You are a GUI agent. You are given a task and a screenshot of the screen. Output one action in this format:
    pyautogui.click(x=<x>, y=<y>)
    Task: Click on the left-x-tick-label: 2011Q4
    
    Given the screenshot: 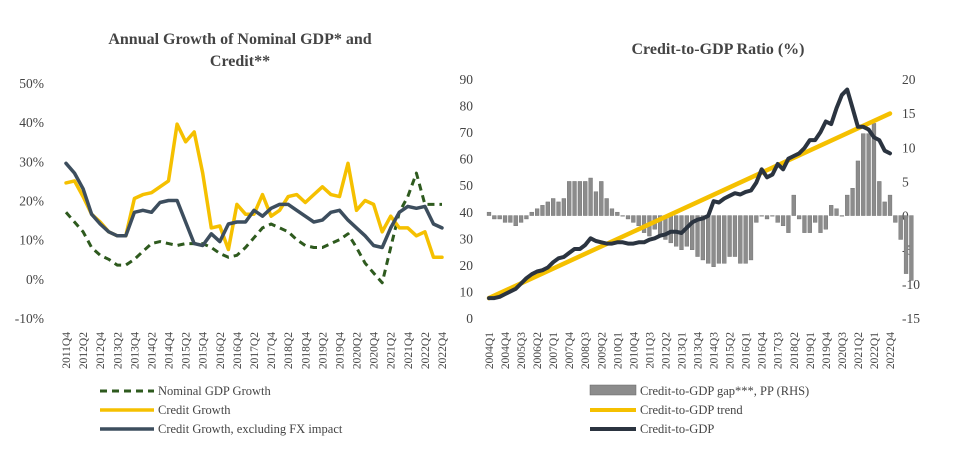 What is the action you would take?
    pyautogui.click(x=67, y=350)
    